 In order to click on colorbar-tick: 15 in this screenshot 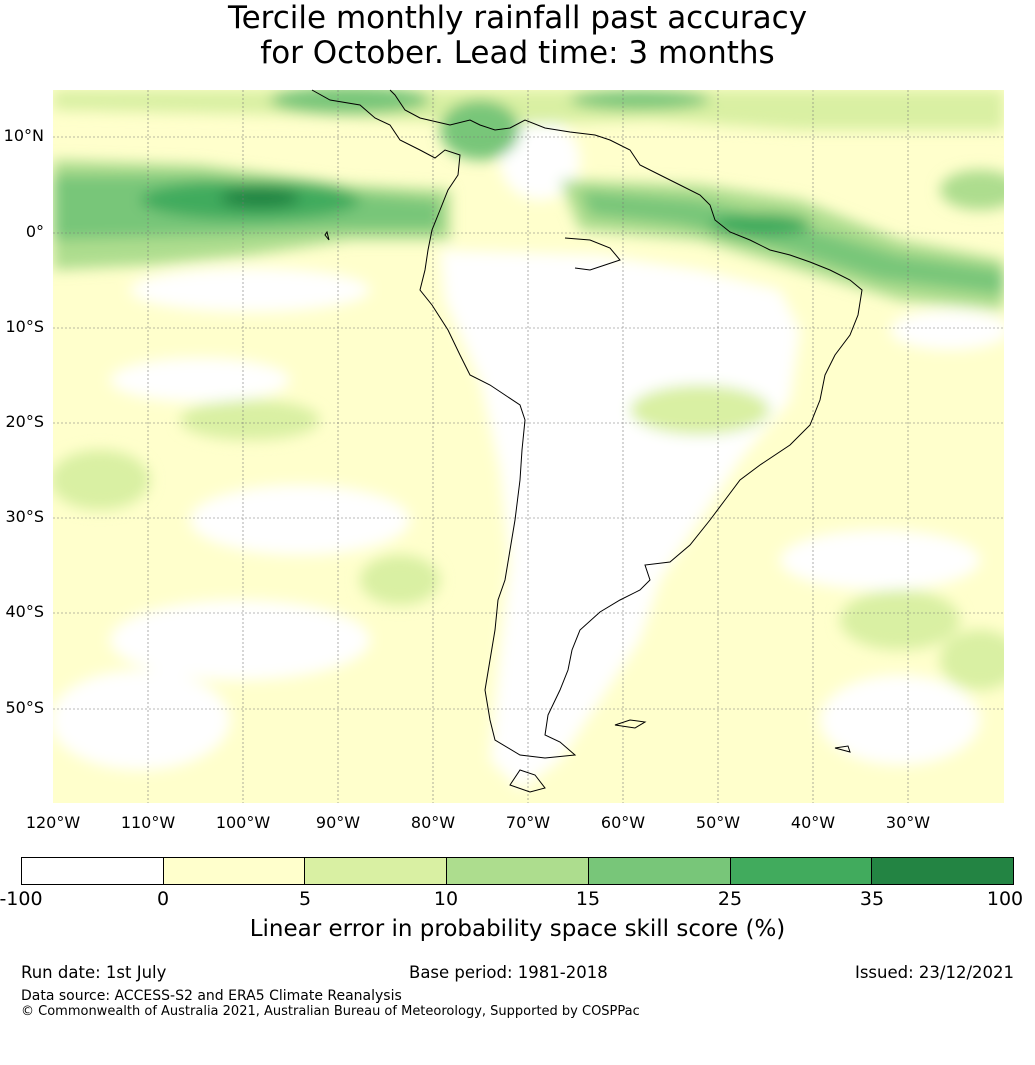, I will do `click(588, 899)`.